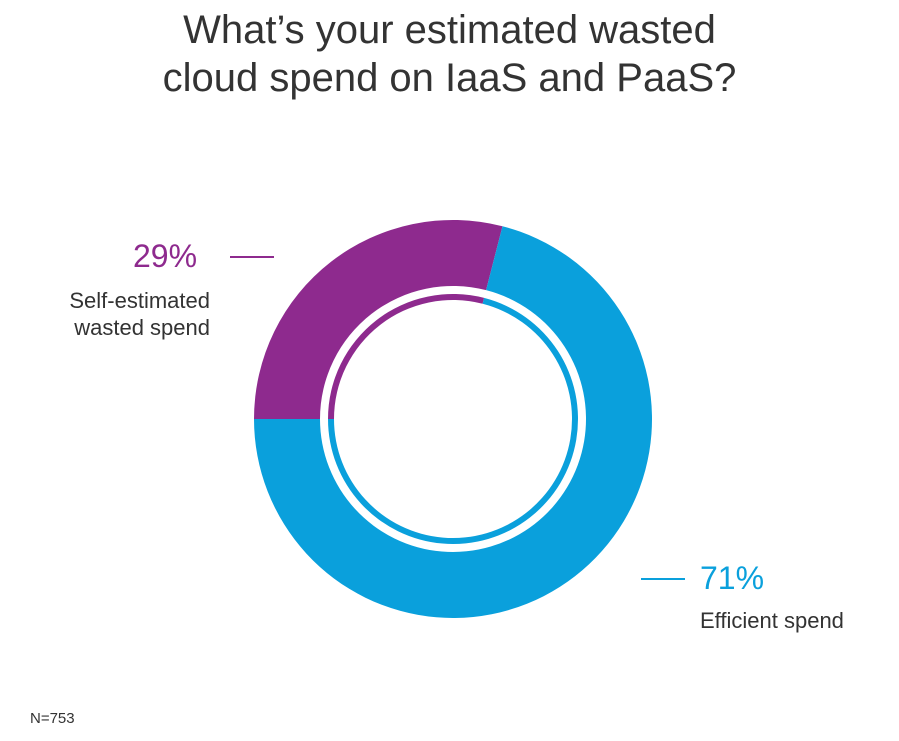 The width and height of the screenshot is (899, 741). I want to click on slice-category-label-efficient-line-1: Efficient spend, so click(772, 620).